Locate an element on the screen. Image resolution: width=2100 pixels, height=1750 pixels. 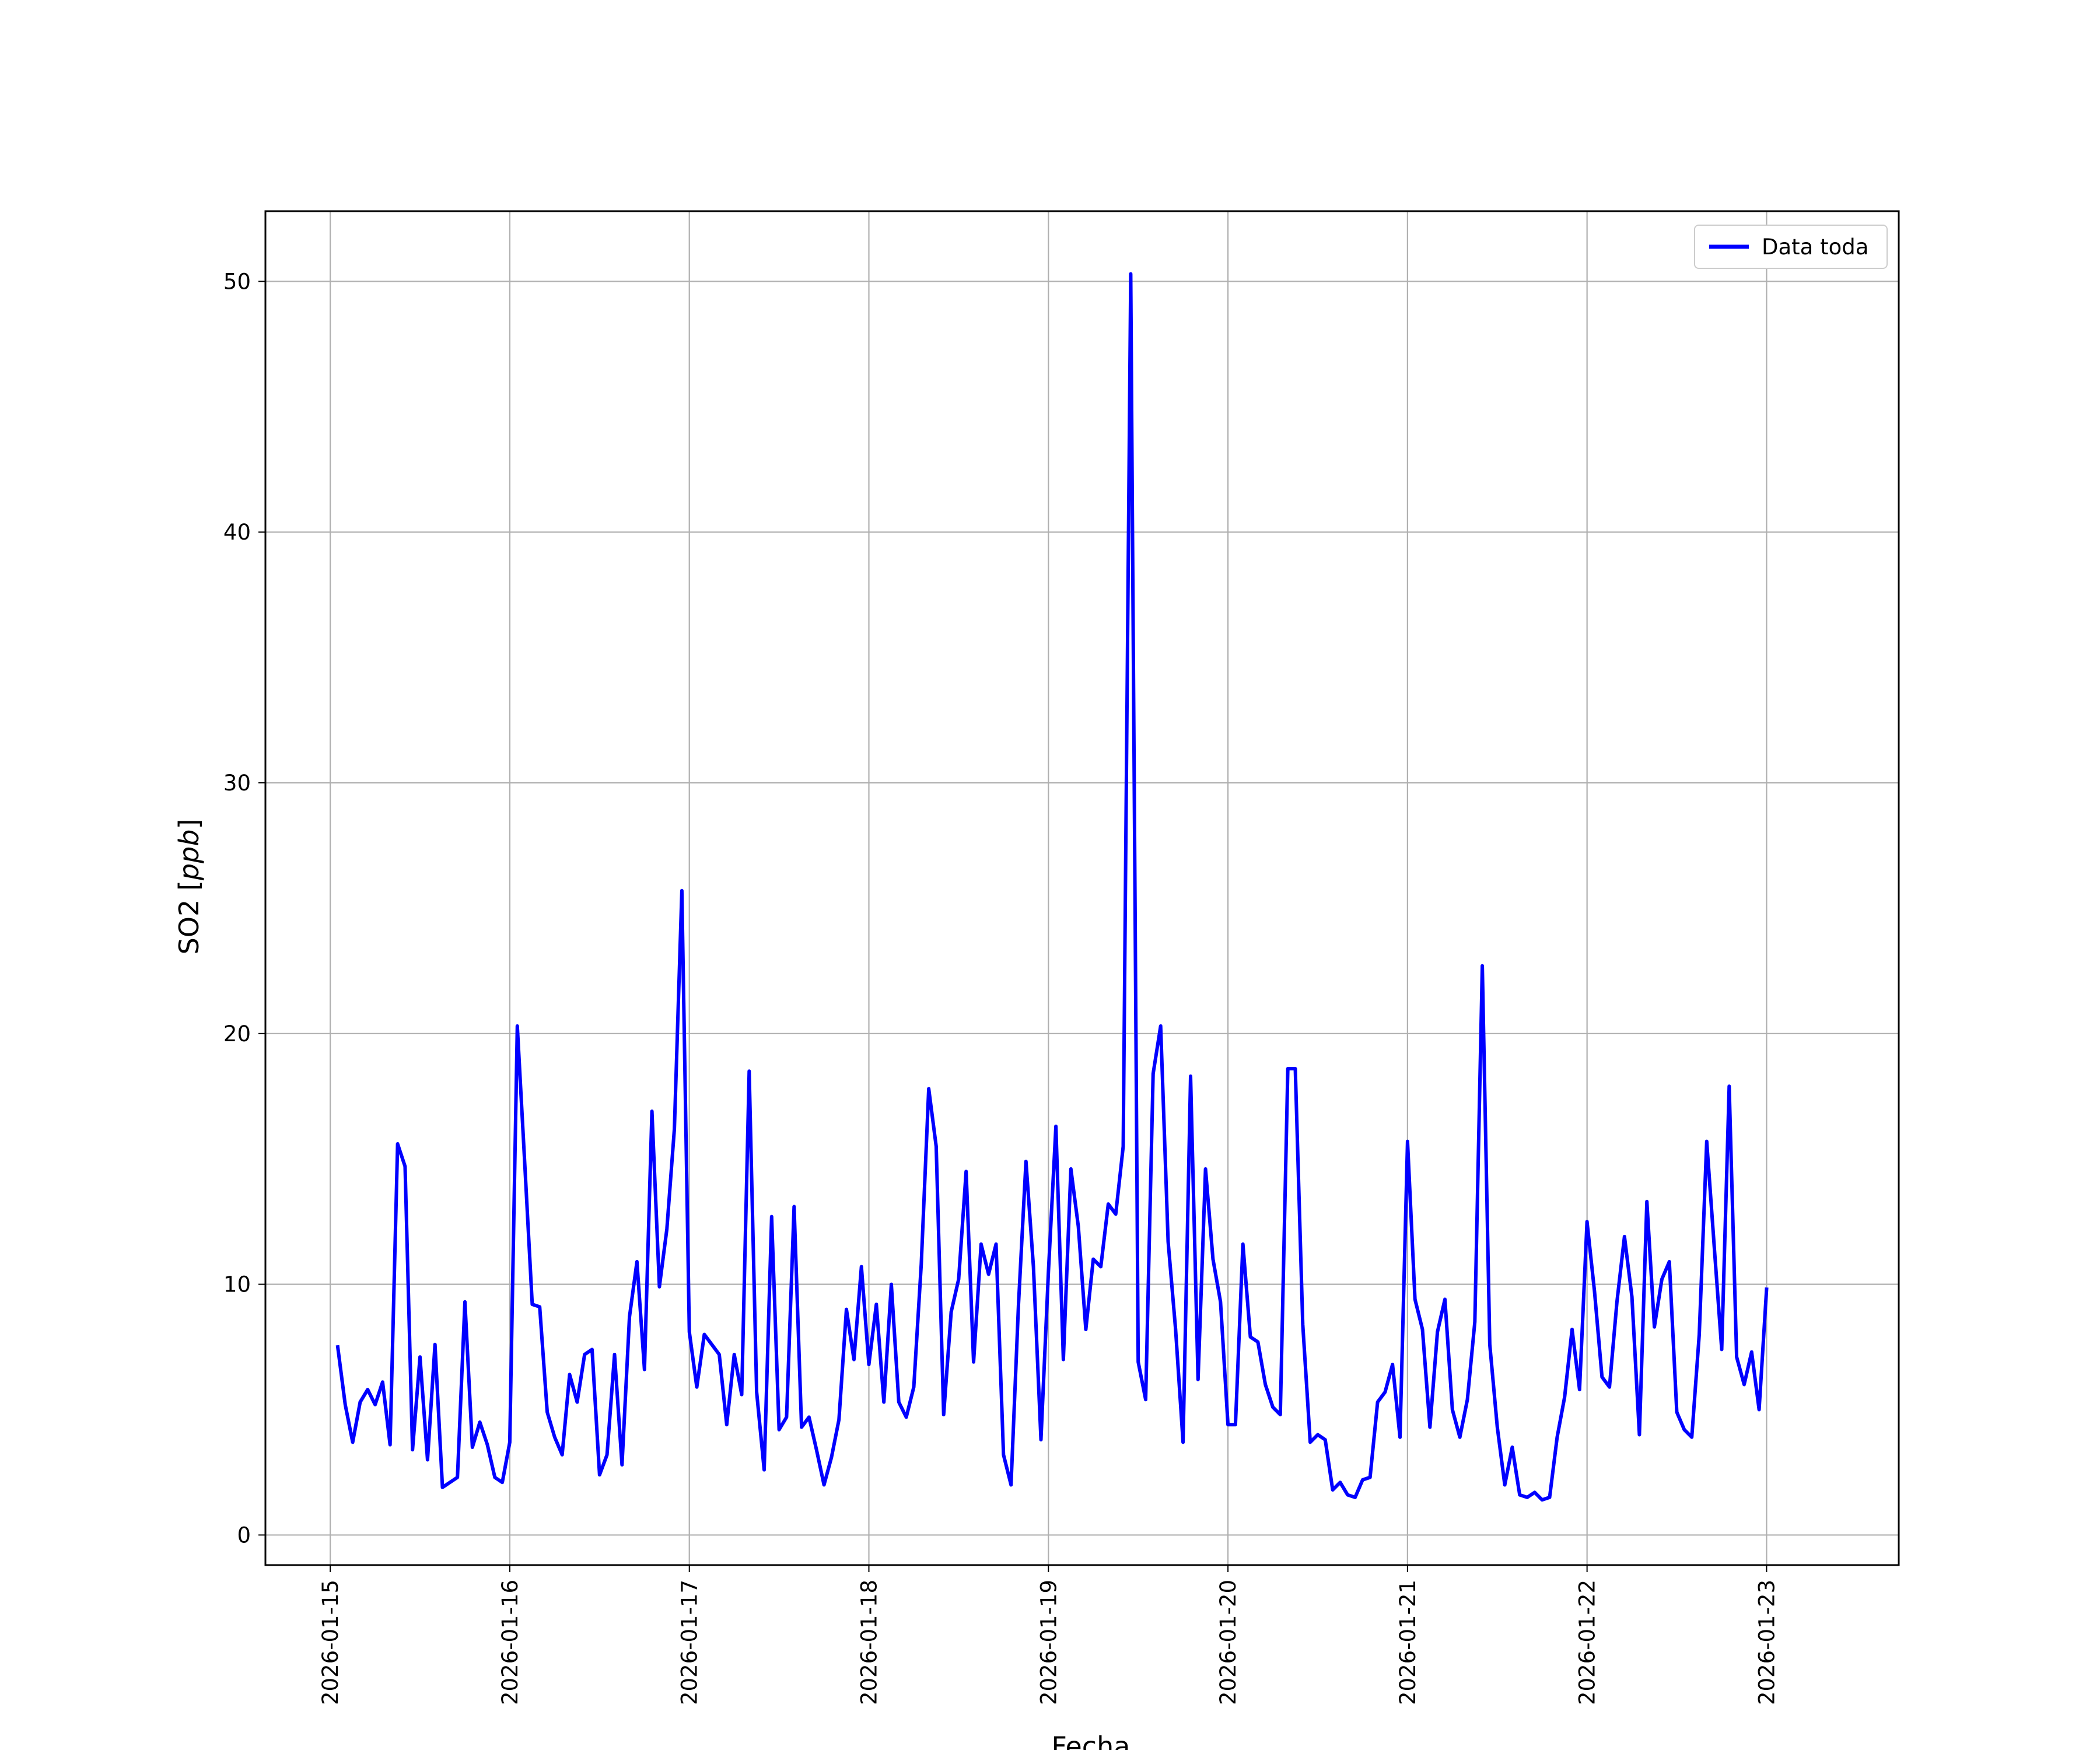
y-tick-label: 10 is located at coordinates (237, 1284).